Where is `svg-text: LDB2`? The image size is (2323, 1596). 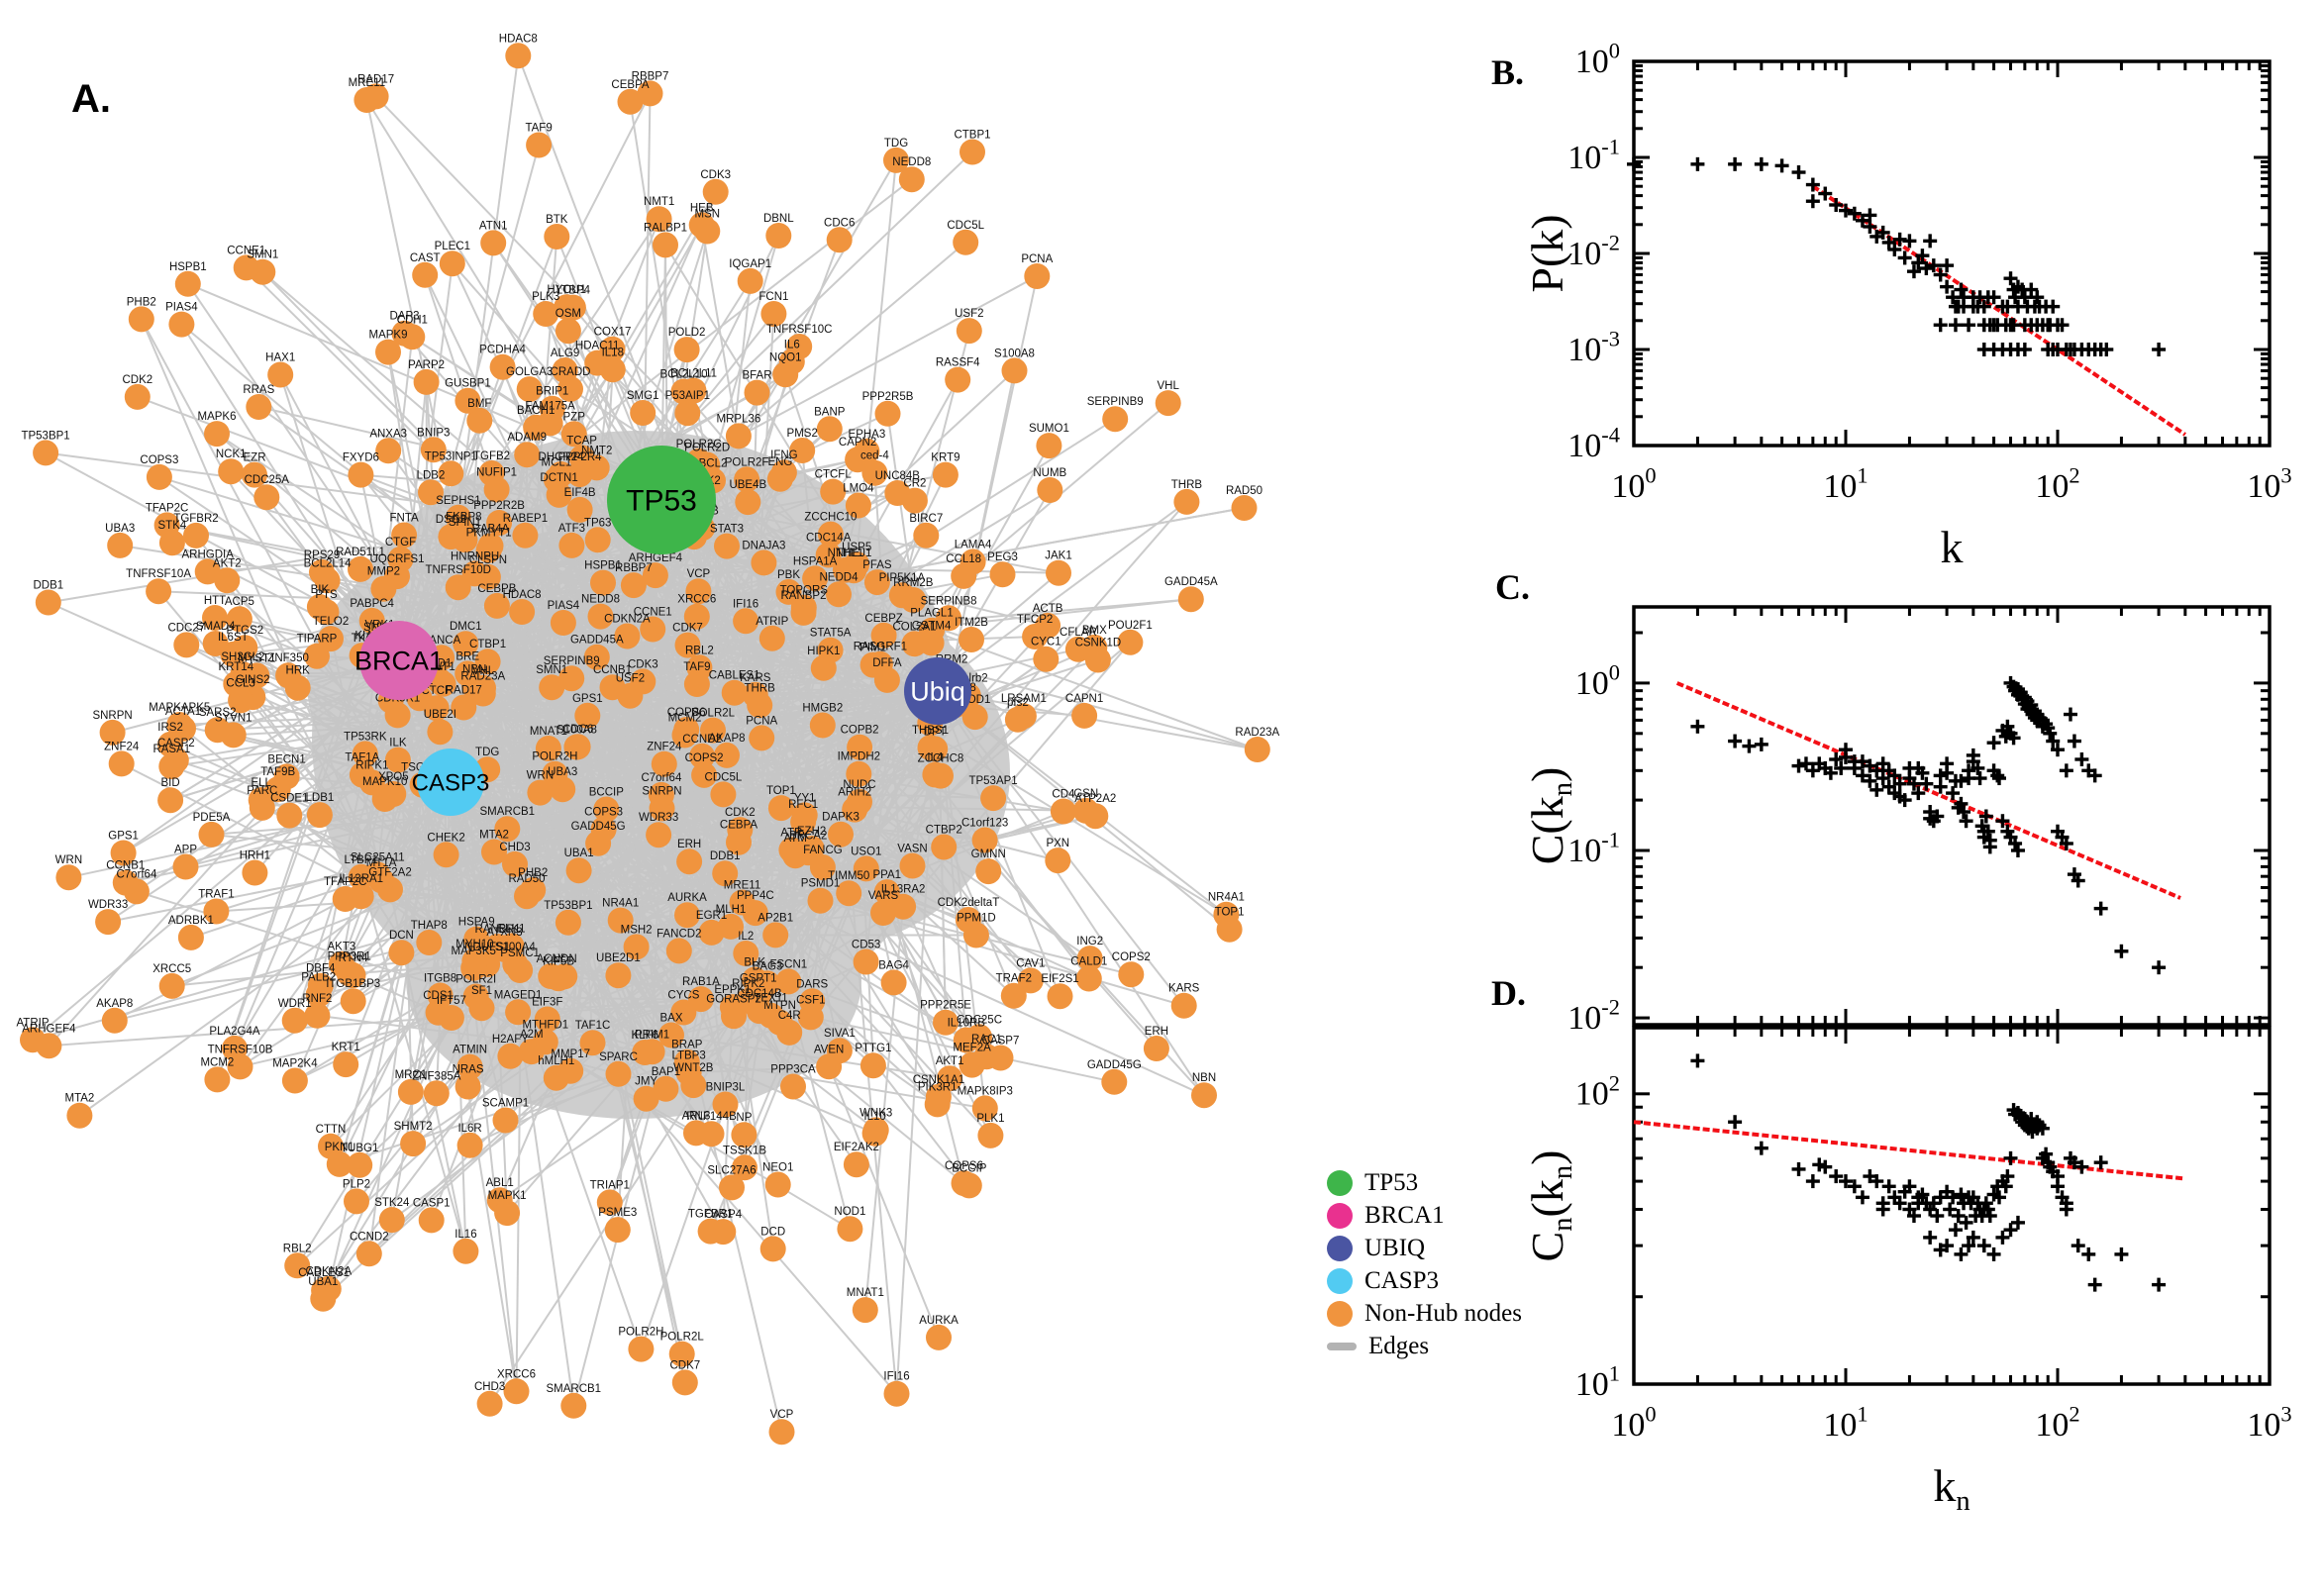
svg-text: LDB2 is located at coordinates (431, 475).